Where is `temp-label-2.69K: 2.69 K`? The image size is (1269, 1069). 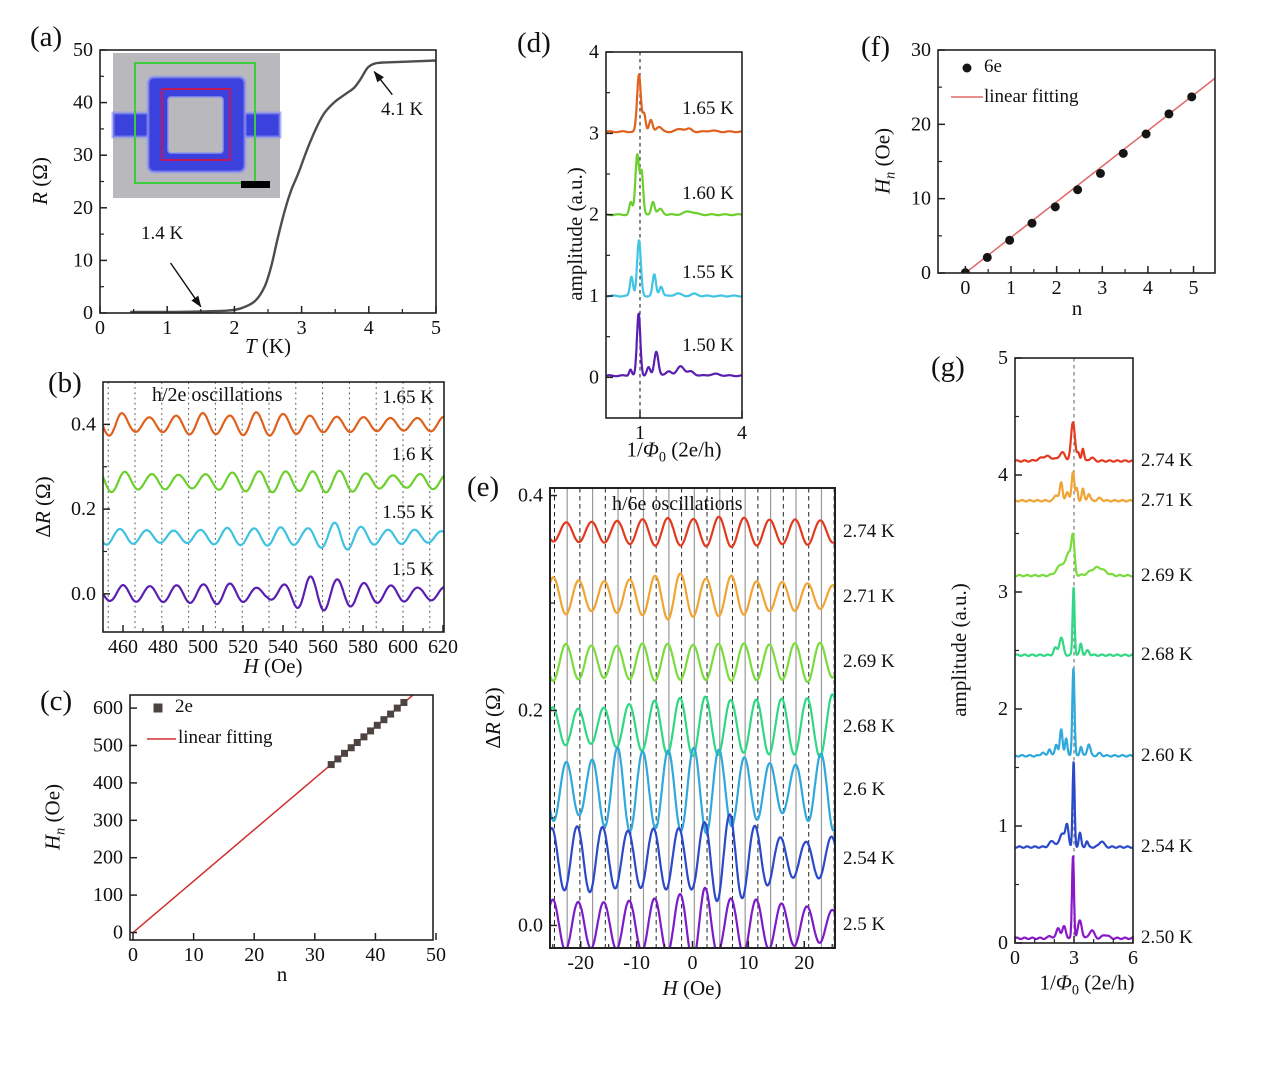
temp-label-2.69K: 2.69 K is located at coordinates (869, 662).